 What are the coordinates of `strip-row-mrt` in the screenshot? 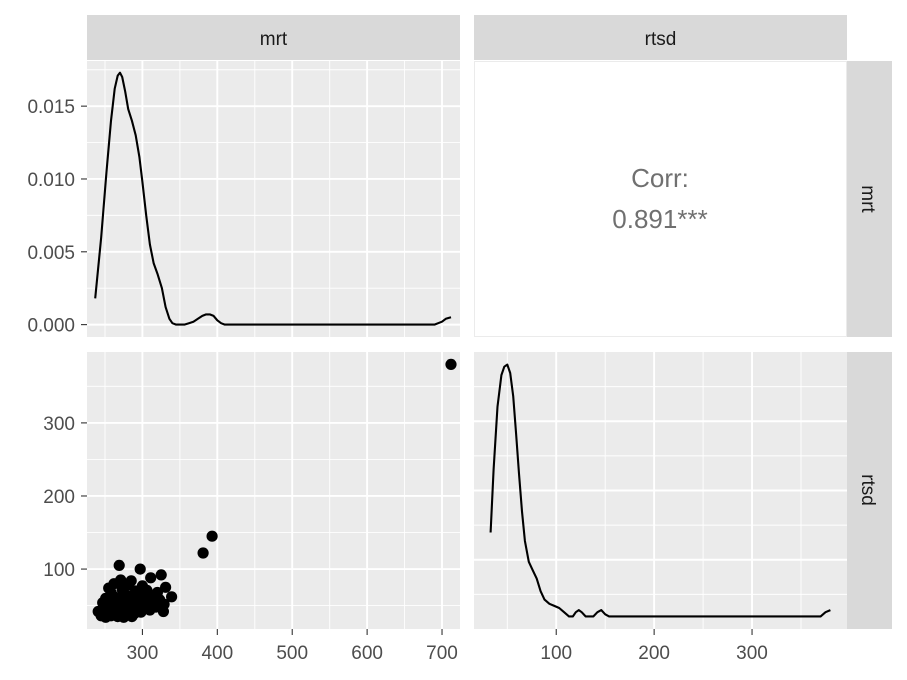 It's located at (869, 199).